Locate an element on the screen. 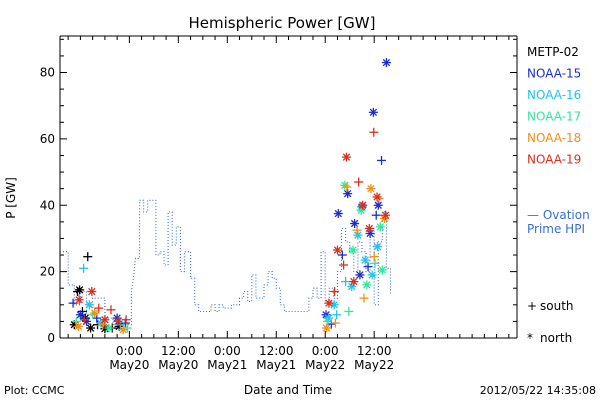 This screenshot has width=600, height=400. y-tick-label: 60 is located at coordinates (47, 139).